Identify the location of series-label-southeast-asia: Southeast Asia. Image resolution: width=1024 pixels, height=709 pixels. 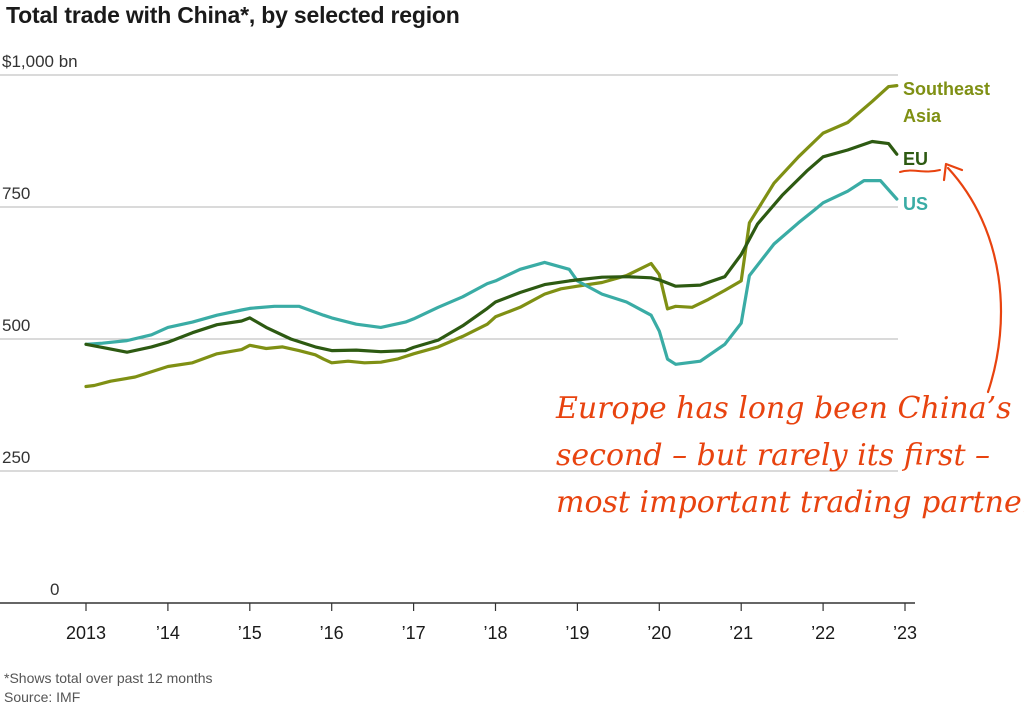
(946, 102).